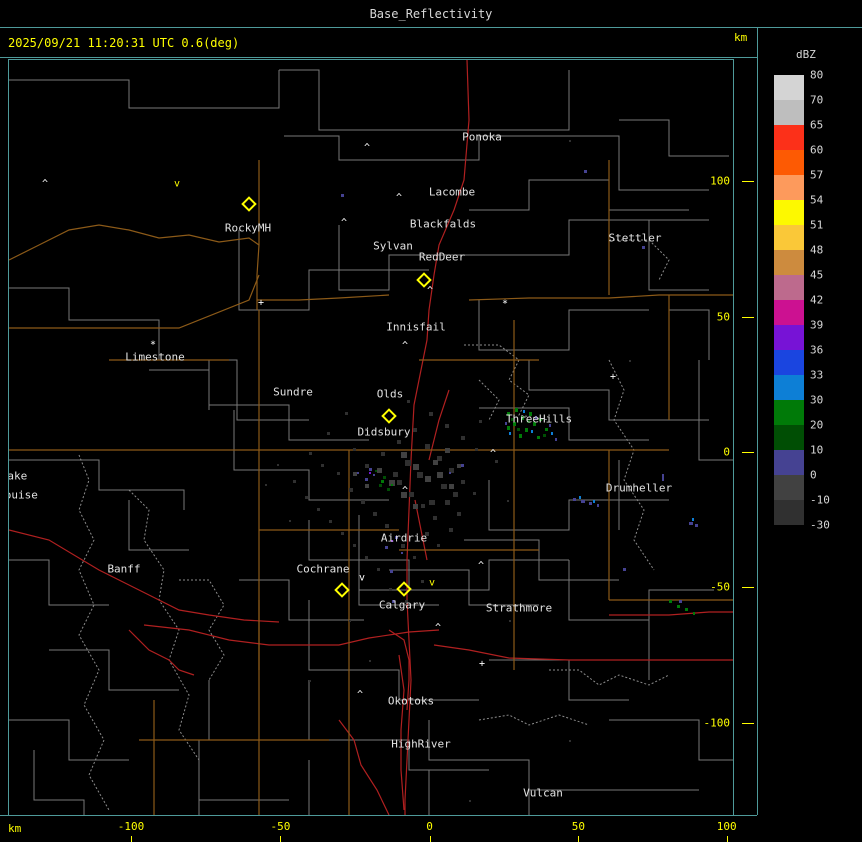 The image size is (862, 842). Describe the element at coordinates (720, 181) in the screenshot. I see `y-tick-label-100: 100` at that location.